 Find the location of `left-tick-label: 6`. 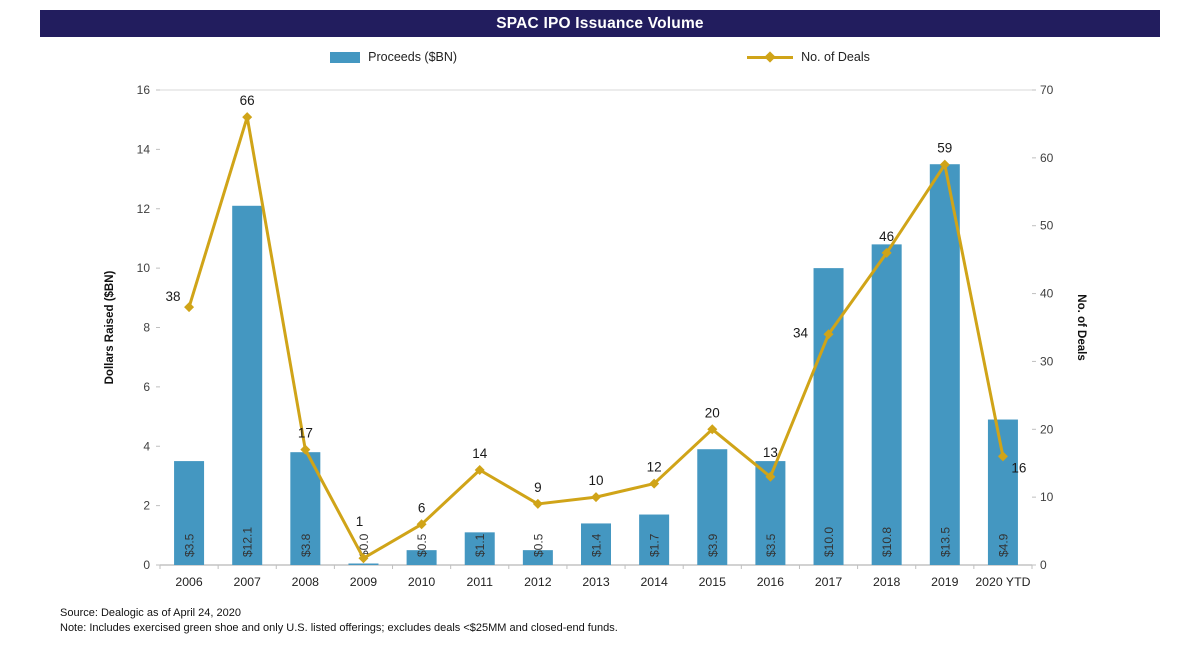

left-tick-label: 6 is located at coordinates (146, 387).